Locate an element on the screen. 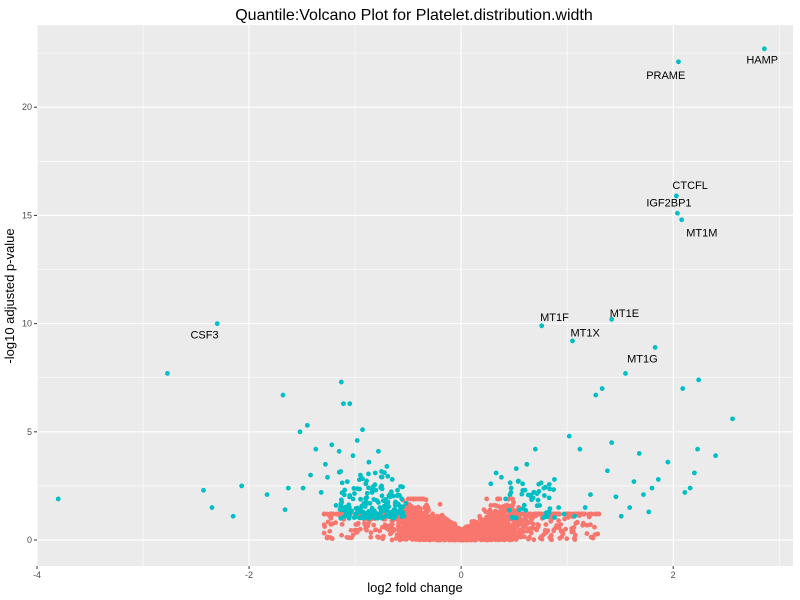 Image resolution: width=800 pixels, height=600 pixels. y-tick-label: 0 is located at coordinates (29, 540).